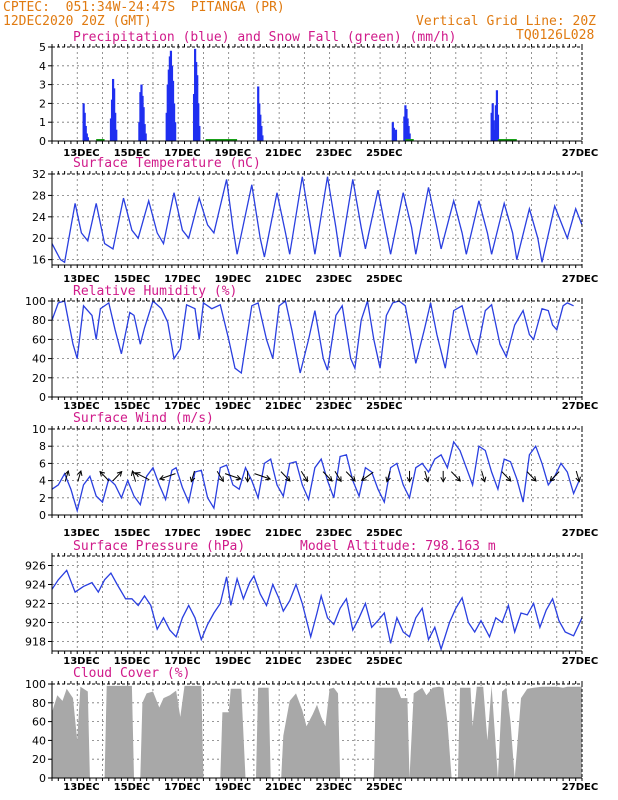 The width and height of the screenshot is (618, 800). I want to click on y-tick-label: 32, so click(39, 174).